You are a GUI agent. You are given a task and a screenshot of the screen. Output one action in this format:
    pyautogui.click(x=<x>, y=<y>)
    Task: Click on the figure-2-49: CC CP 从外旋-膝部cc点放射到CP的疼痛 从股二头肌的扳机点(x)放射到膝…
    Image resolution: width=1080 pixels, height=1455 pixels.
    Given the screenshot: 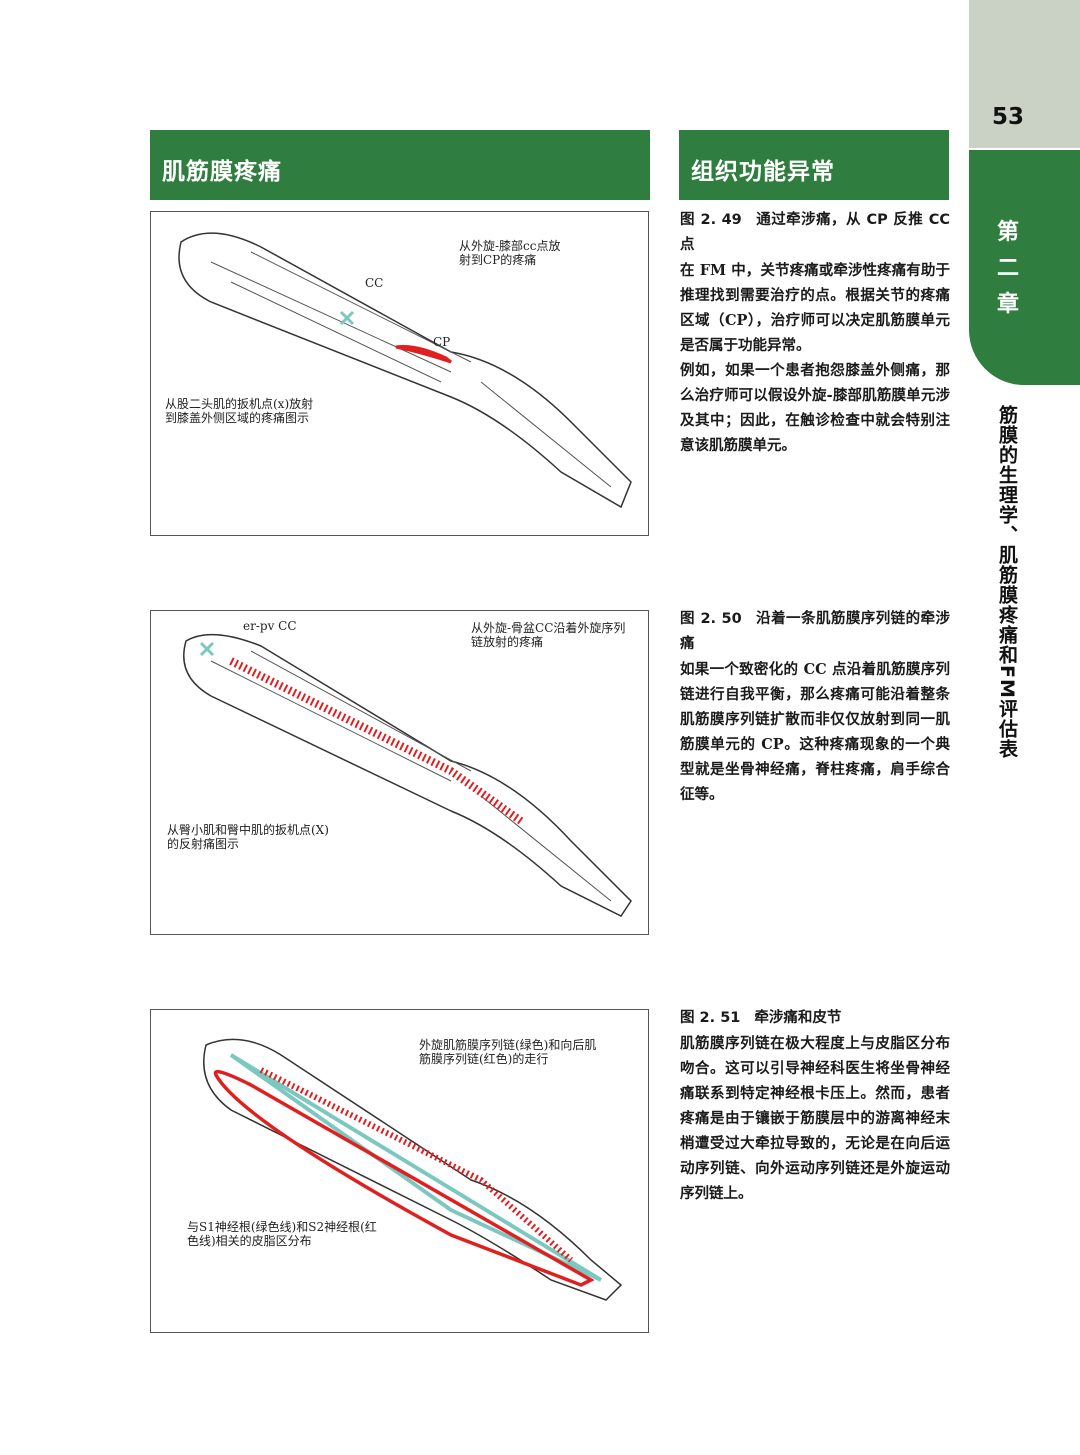 What is the action you would take?
    pyautogui.click(x=399, y=373)
    